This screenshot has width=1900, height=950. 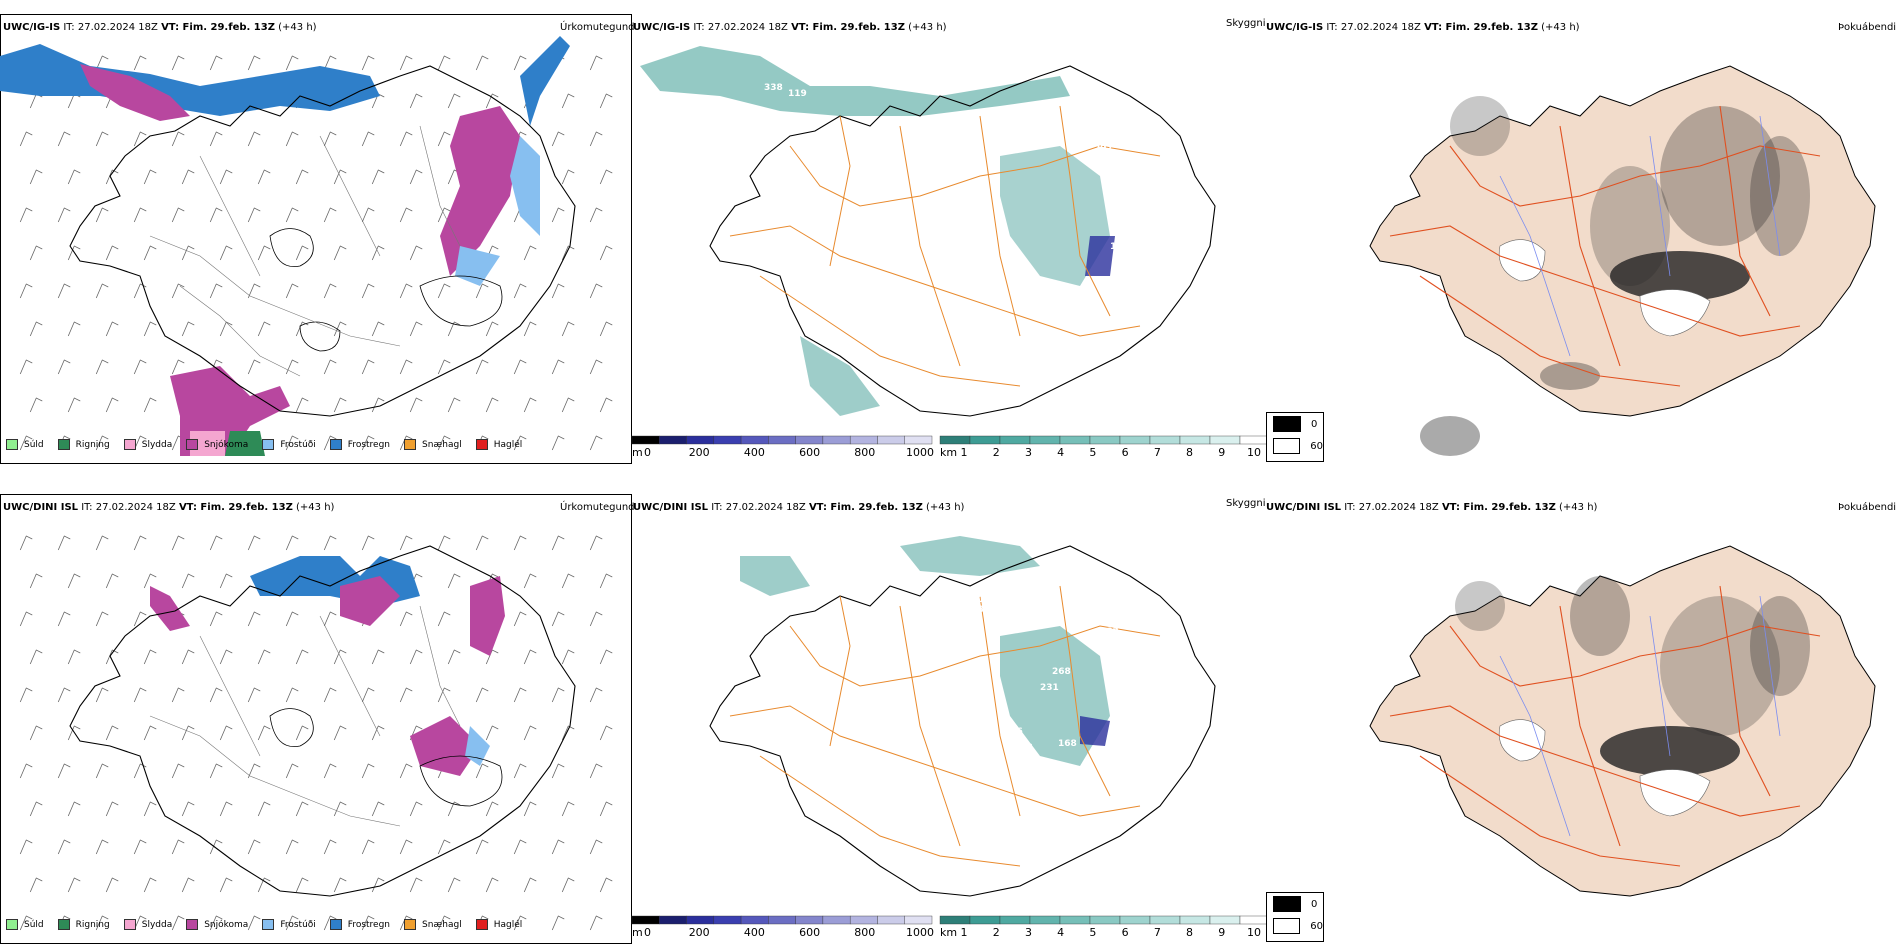 What do you see at coordinates (981, 600) in the screenshot?
I see `snow-label: 316` at bounding box center [981, 600].